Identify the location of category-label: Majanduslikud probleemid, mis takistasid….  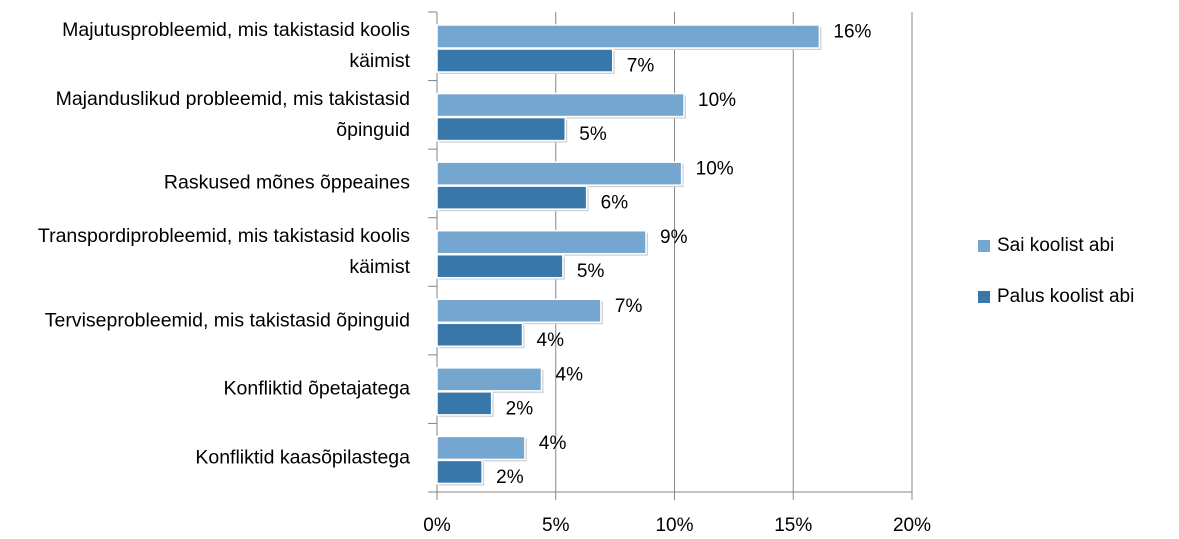
(232, 114).